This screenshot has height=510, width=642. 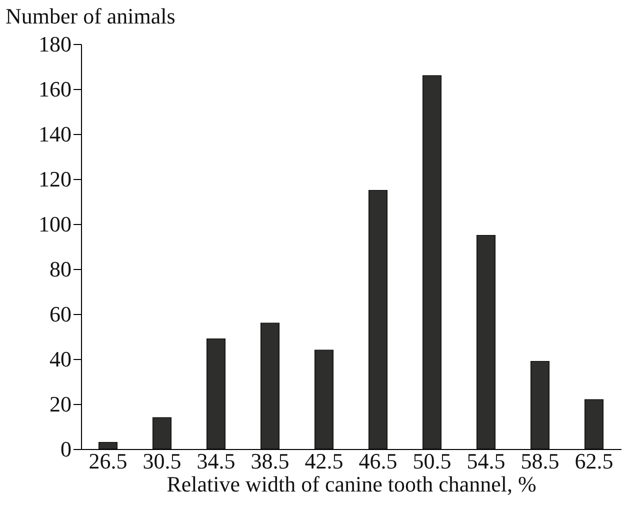 What do you see at coordinates (594, 461) in the screenshot?
I see `x-tick-label: 62.5` at bounding box center [594, 461].